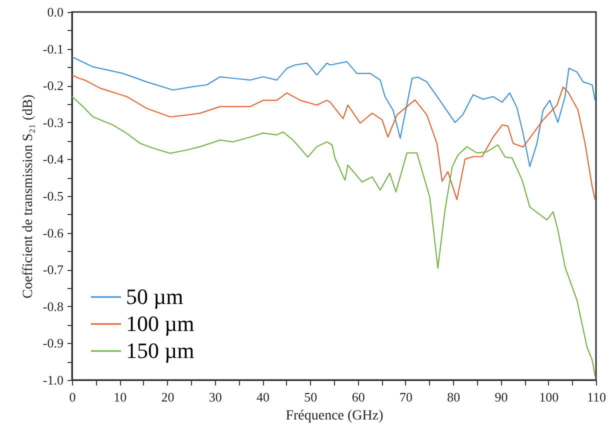 The image size is (614, 429). I want to click on y-tick-label: -0.2, so click(53, 86).